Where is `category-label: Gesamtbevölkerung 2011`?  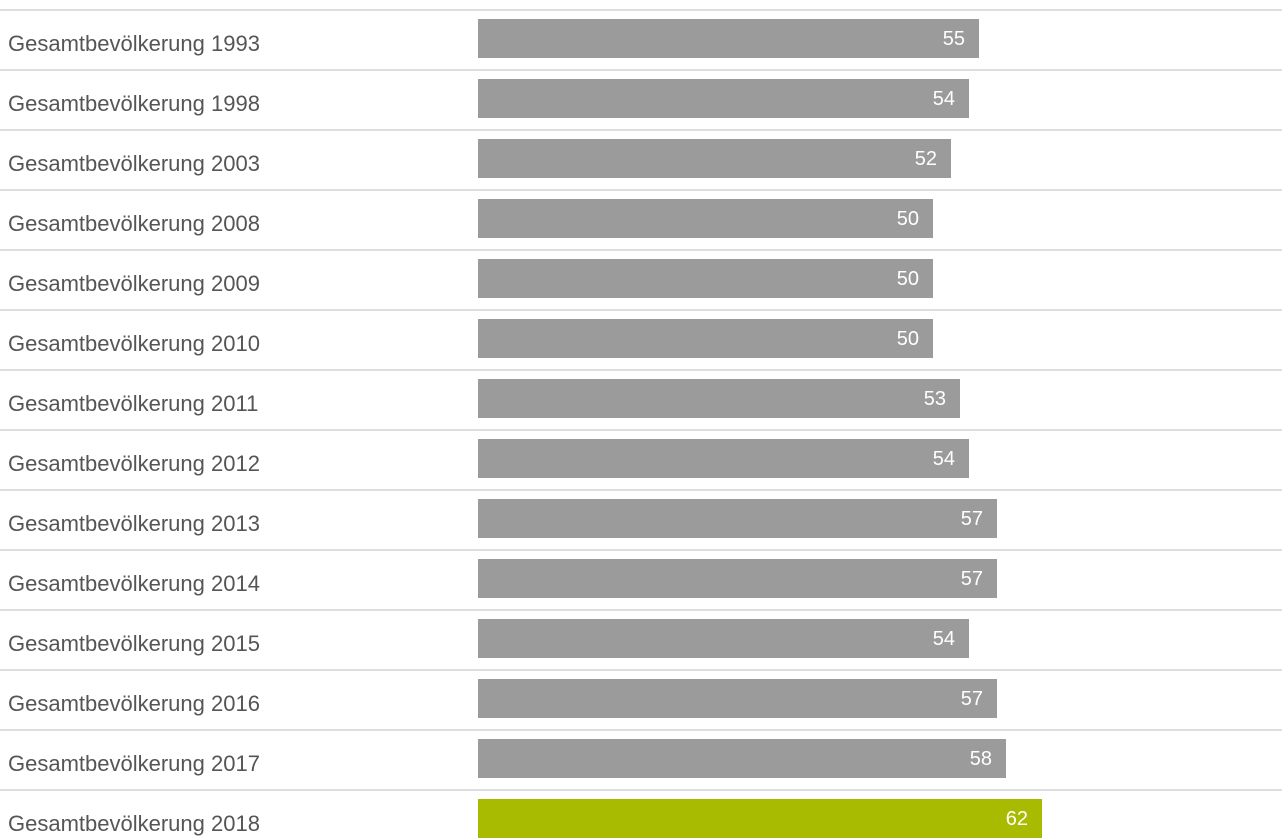
category-label: Gesamtbevölkerung 2011 is located at coordinates (133, 404).